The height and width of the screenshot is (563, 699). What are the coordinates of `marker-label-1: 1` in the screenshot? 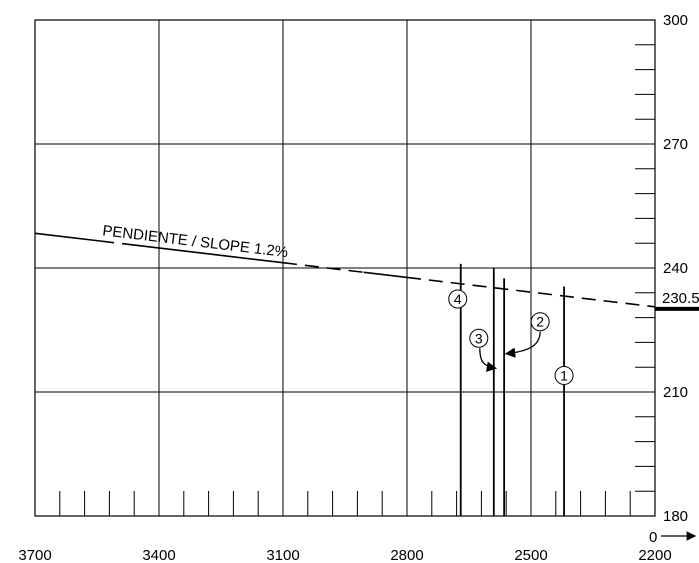 It's located at (564, 375).